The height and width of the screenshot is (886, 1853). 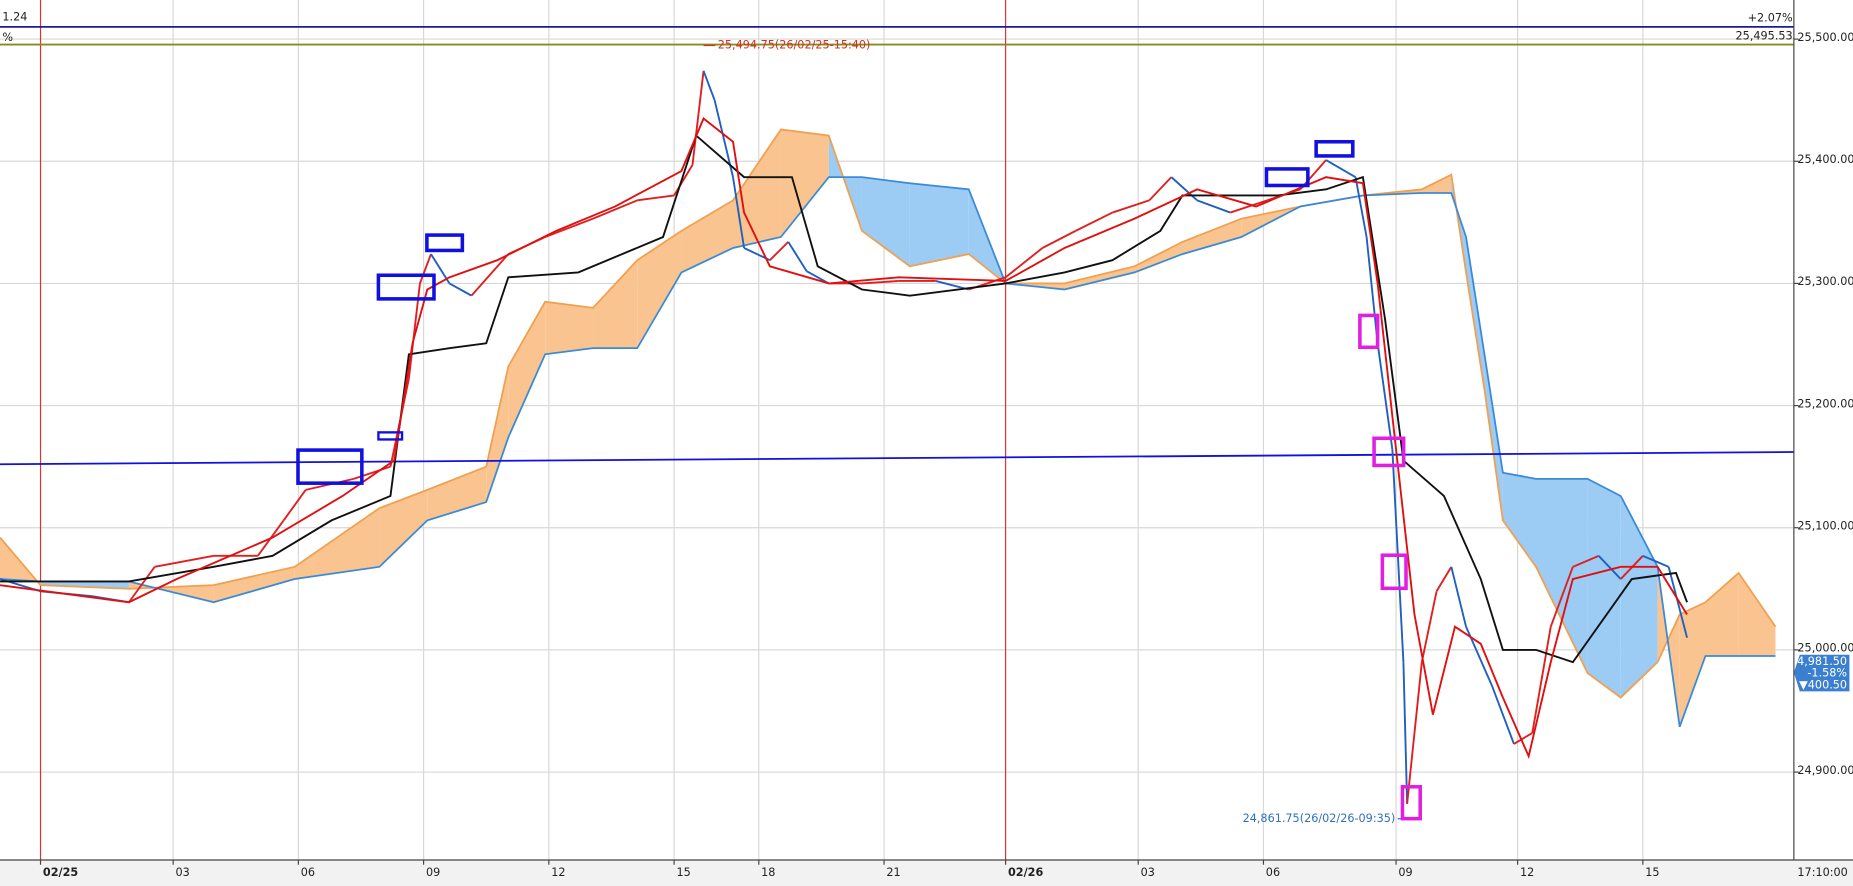 I want to click on last-price-diff: ▼400.50, so click(x=1823, y=684).